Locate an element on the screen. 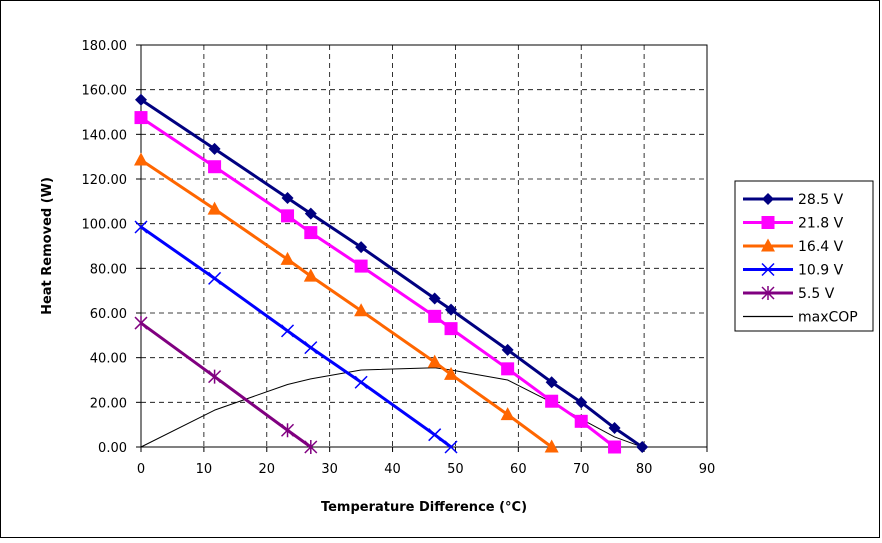 The width and height of the screenshot is (882, 543). y-tick-label: 60.00 is located at coordinates (108, 314).